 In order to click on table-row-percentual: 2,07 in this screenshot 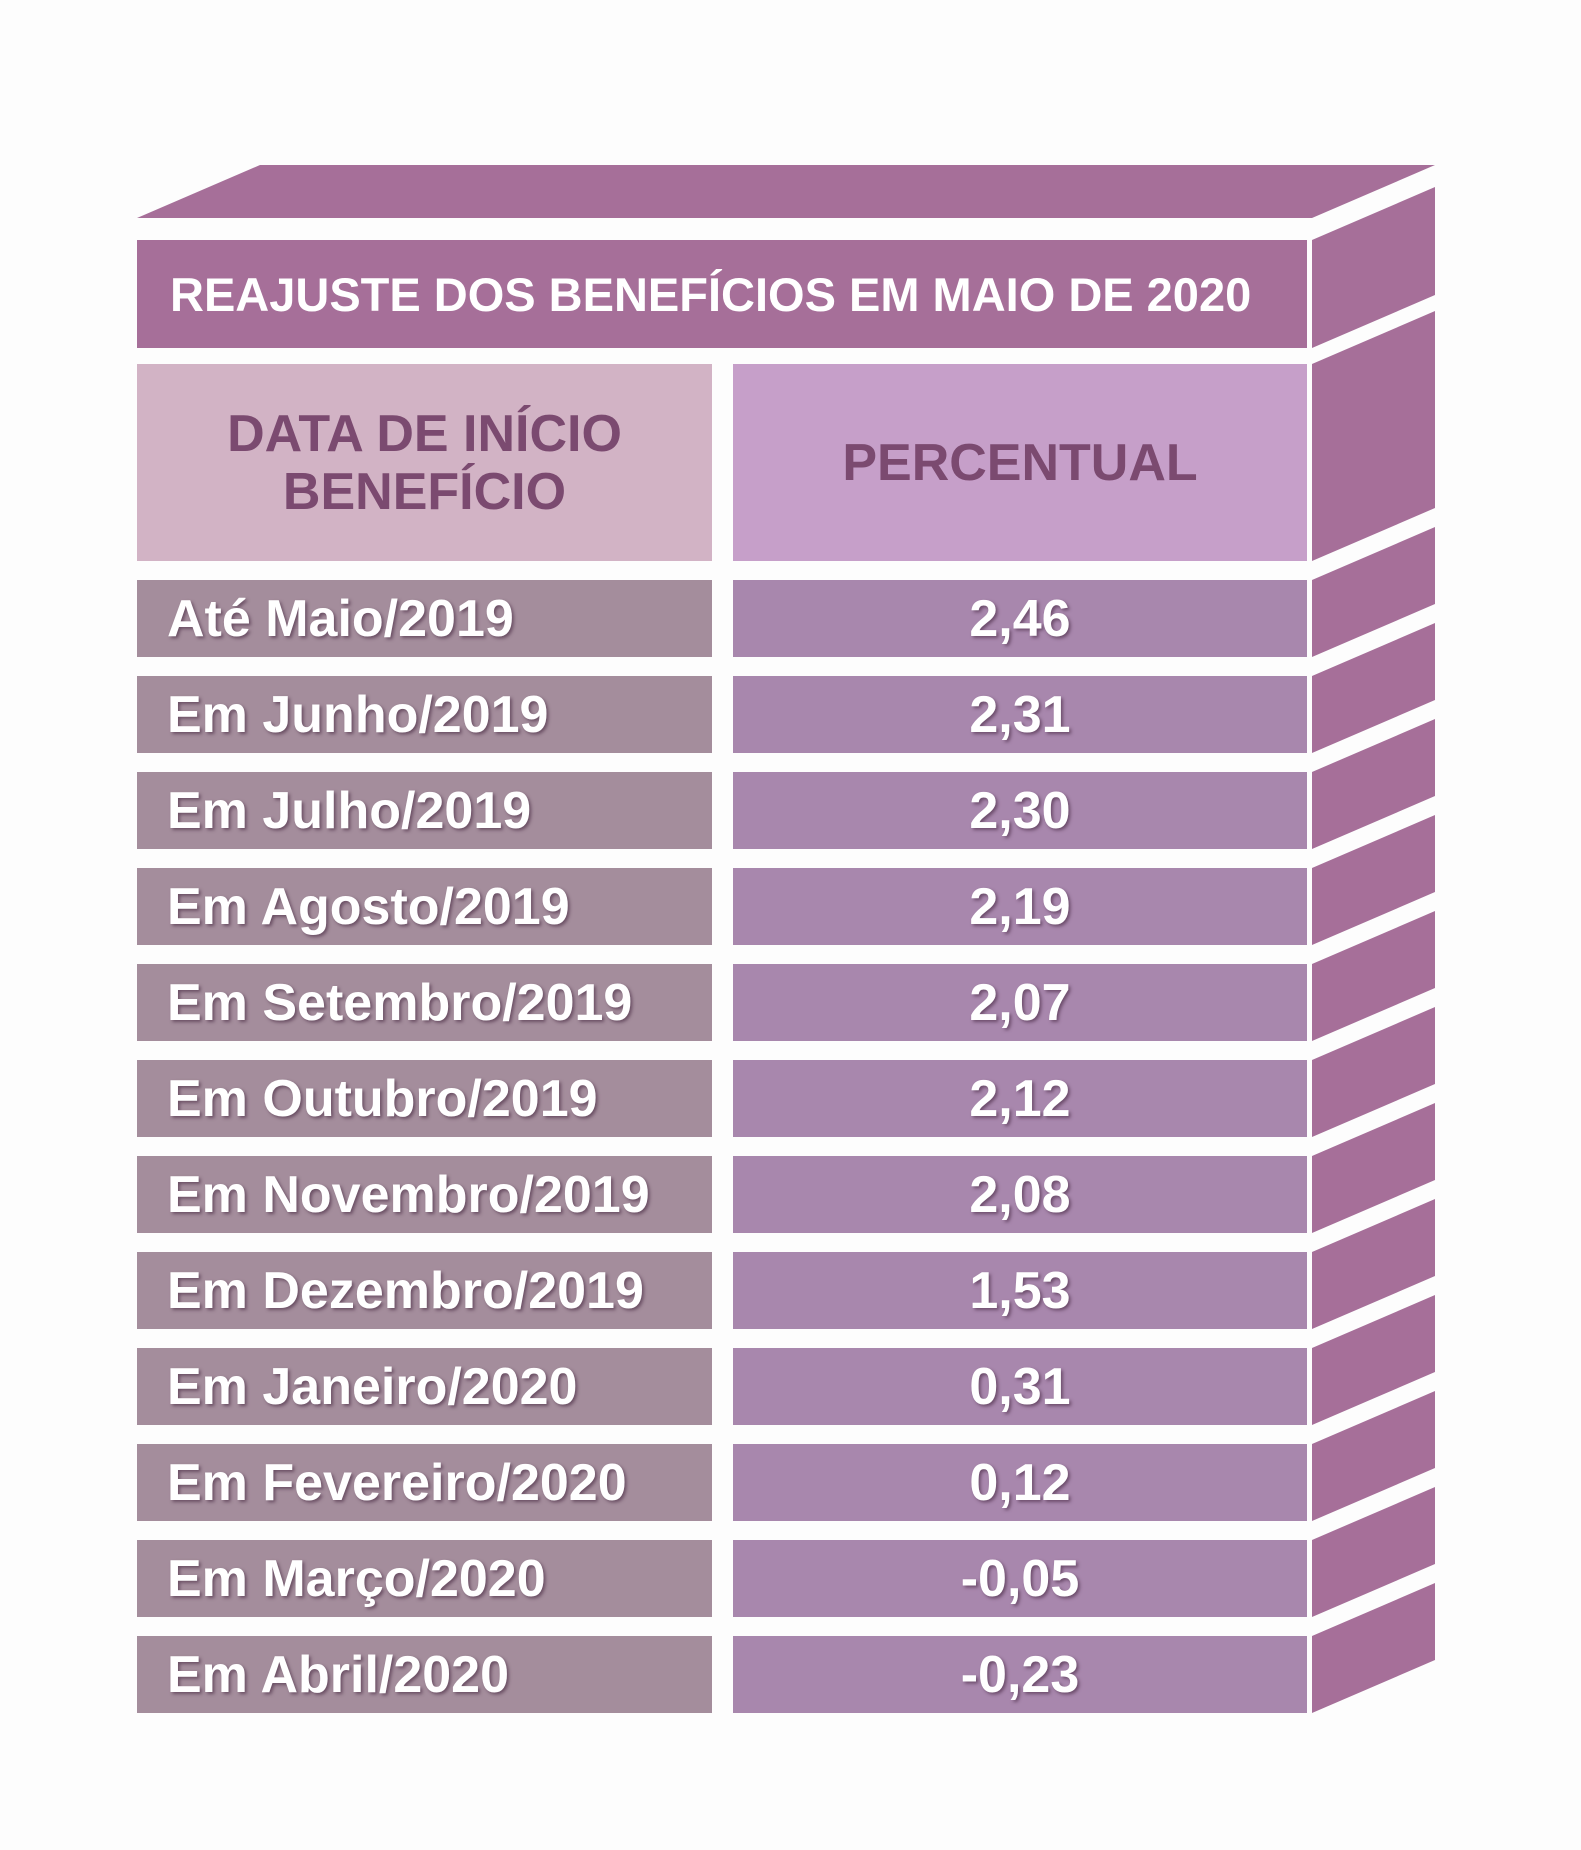, I will do `click(1020, 1002)`.